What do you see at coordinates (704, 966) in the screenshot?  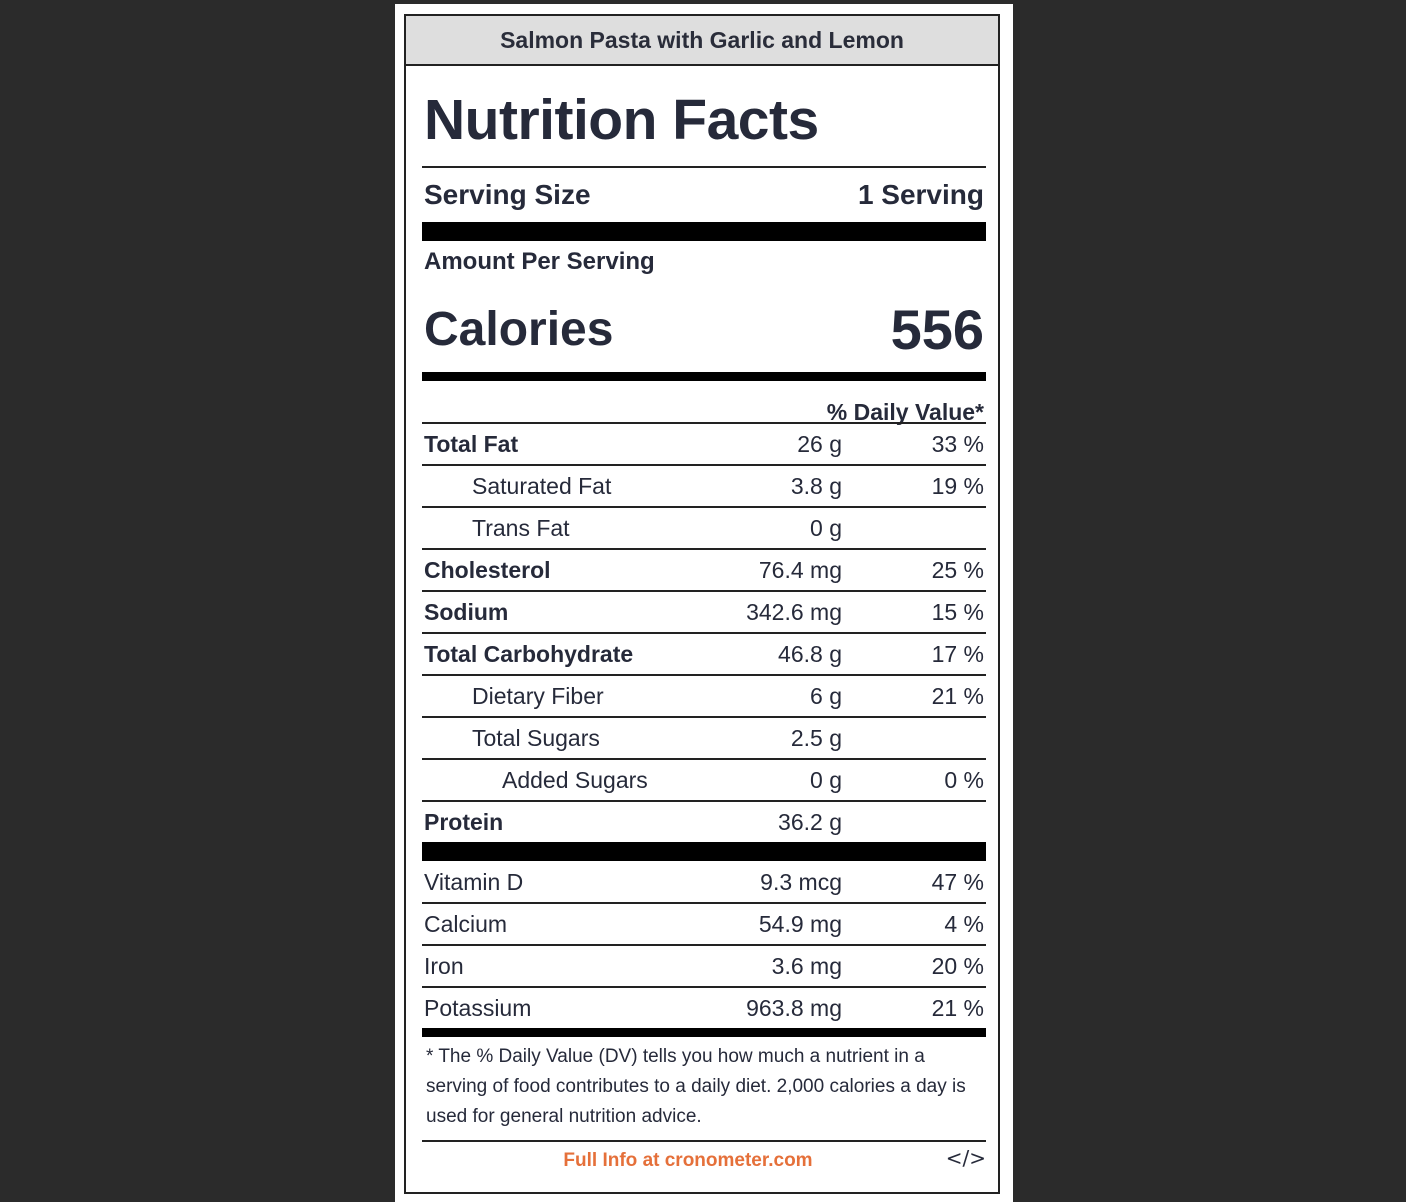 I see `vitamin-row: Iron 3.6 mg 20 %` at bounding box center [704, 966].